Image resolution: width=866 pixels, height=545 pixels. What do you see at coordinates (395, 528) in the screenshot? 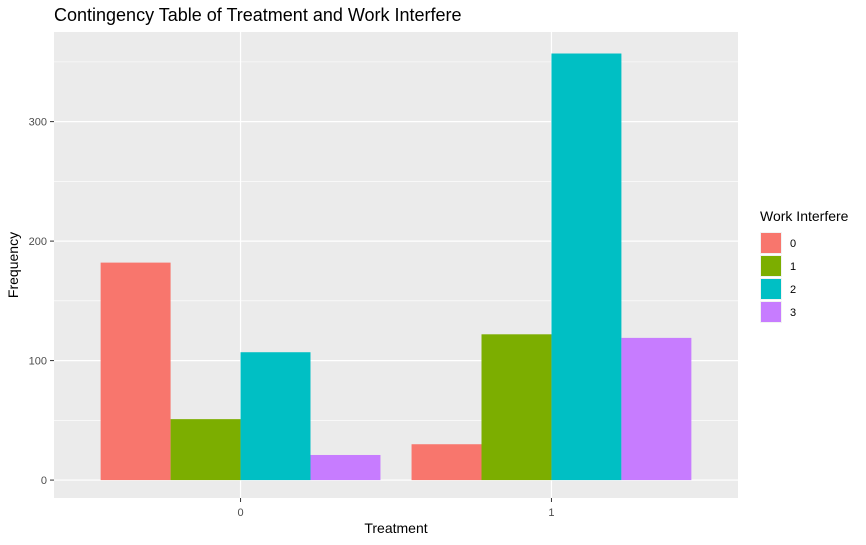
I see `x-axis-title: Treatment` at bounding box center [395, 528].